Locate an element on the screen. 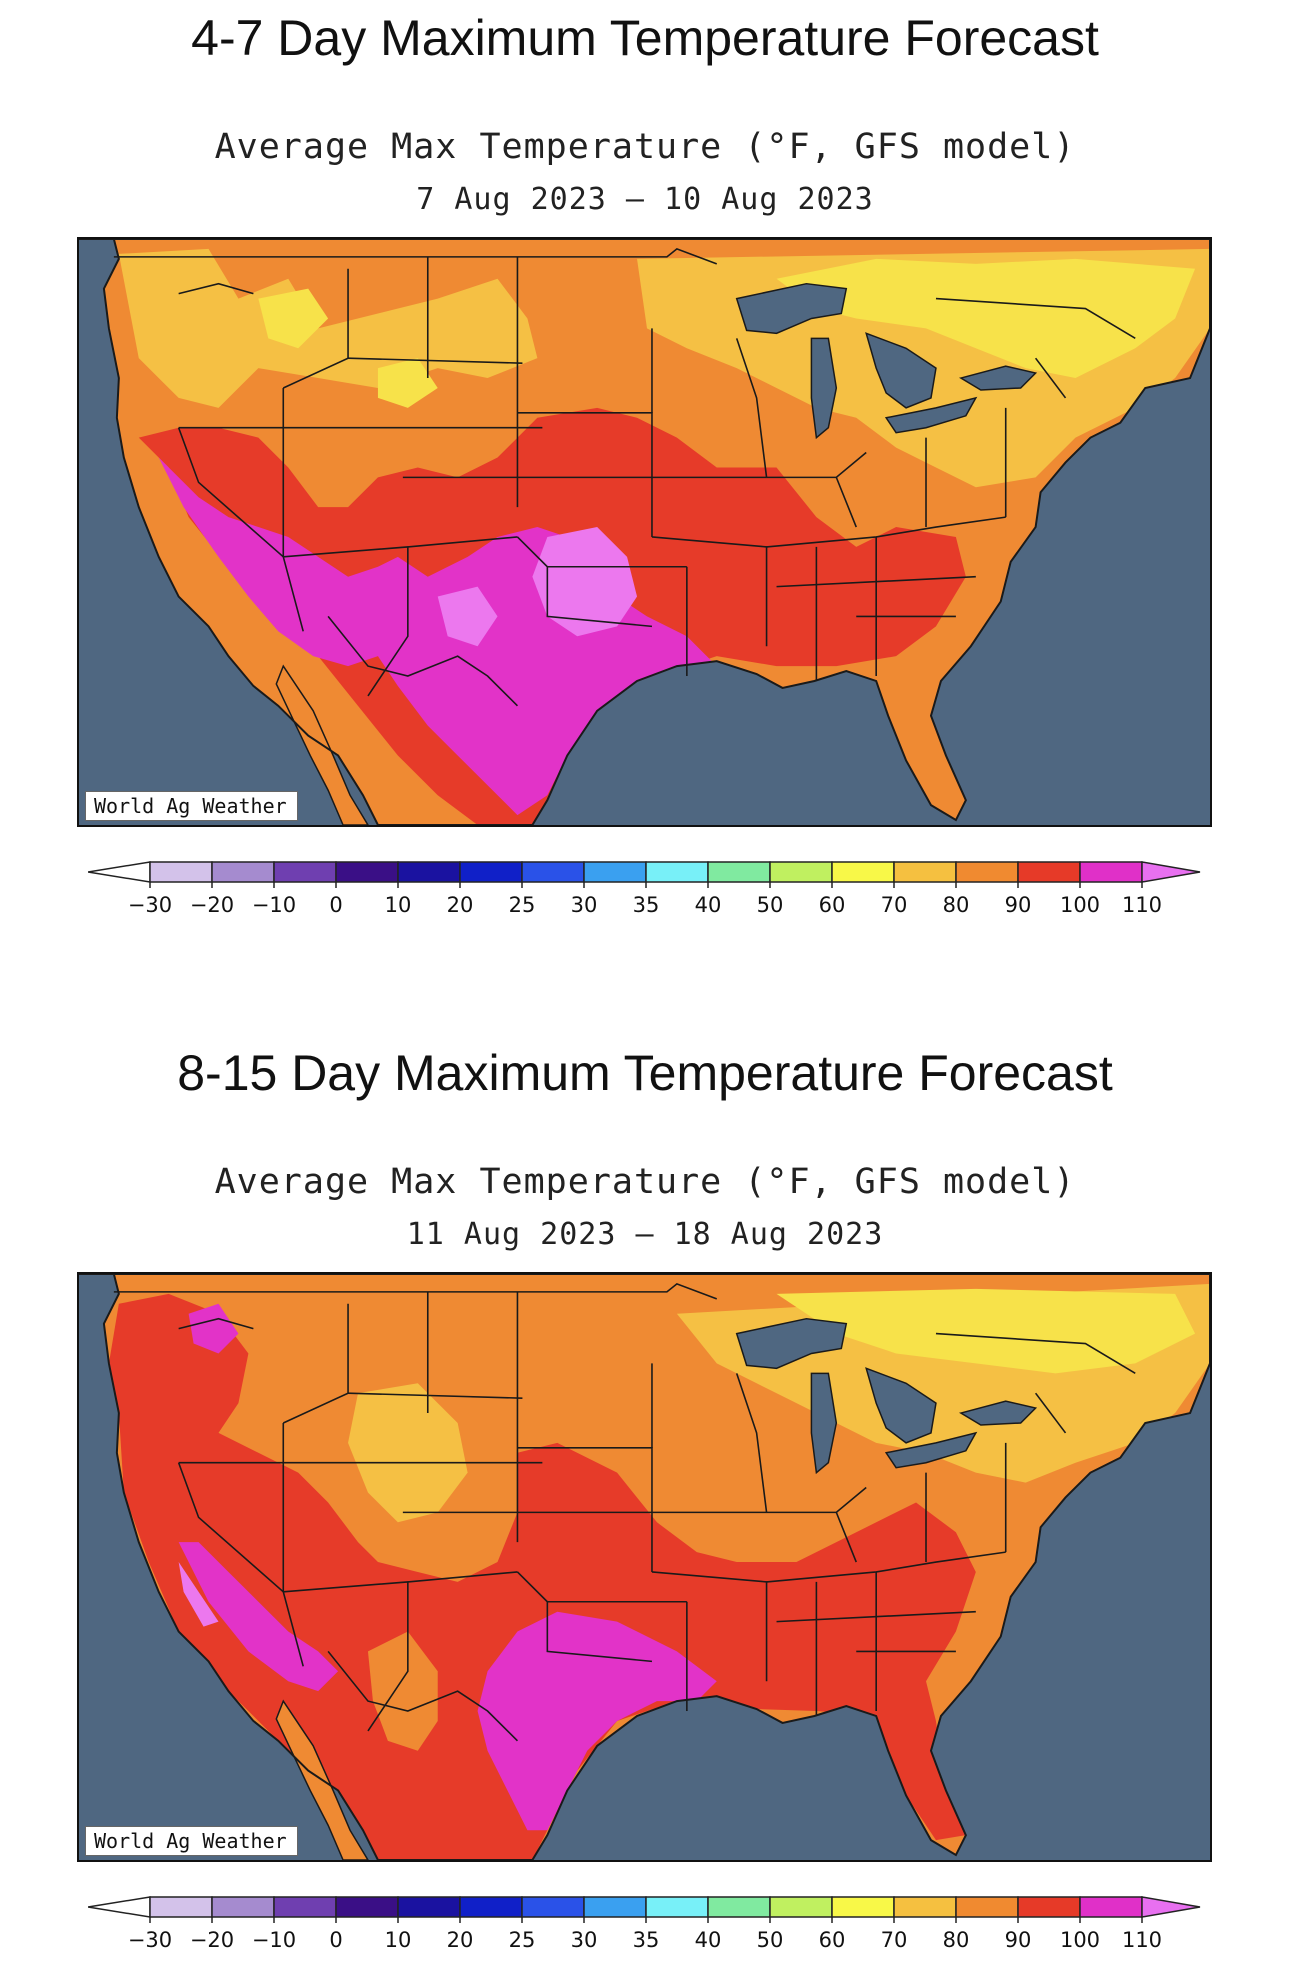 This screenshot has width=1290, height=1975. section-title-short-range: 4-7 Day Maximum Temperature Forecast is located at coordinates (645, 38).